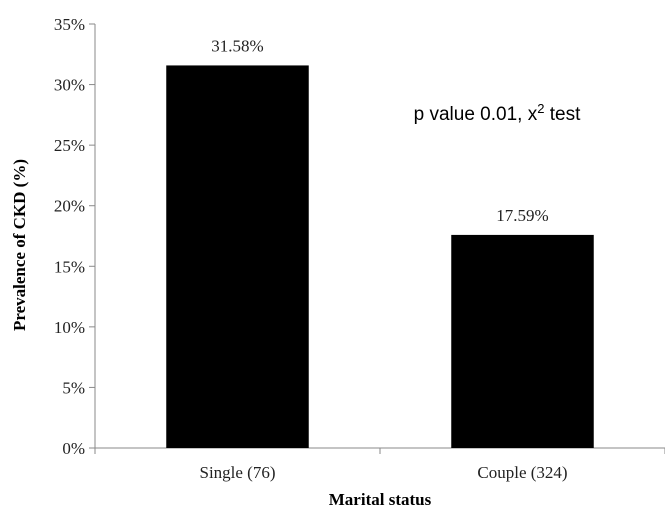 The width and height of the screenshot is (665, 512). Describe the element at coordinates (562, 114) in the screenshot. I see `annotation-suffix: test` at that location.